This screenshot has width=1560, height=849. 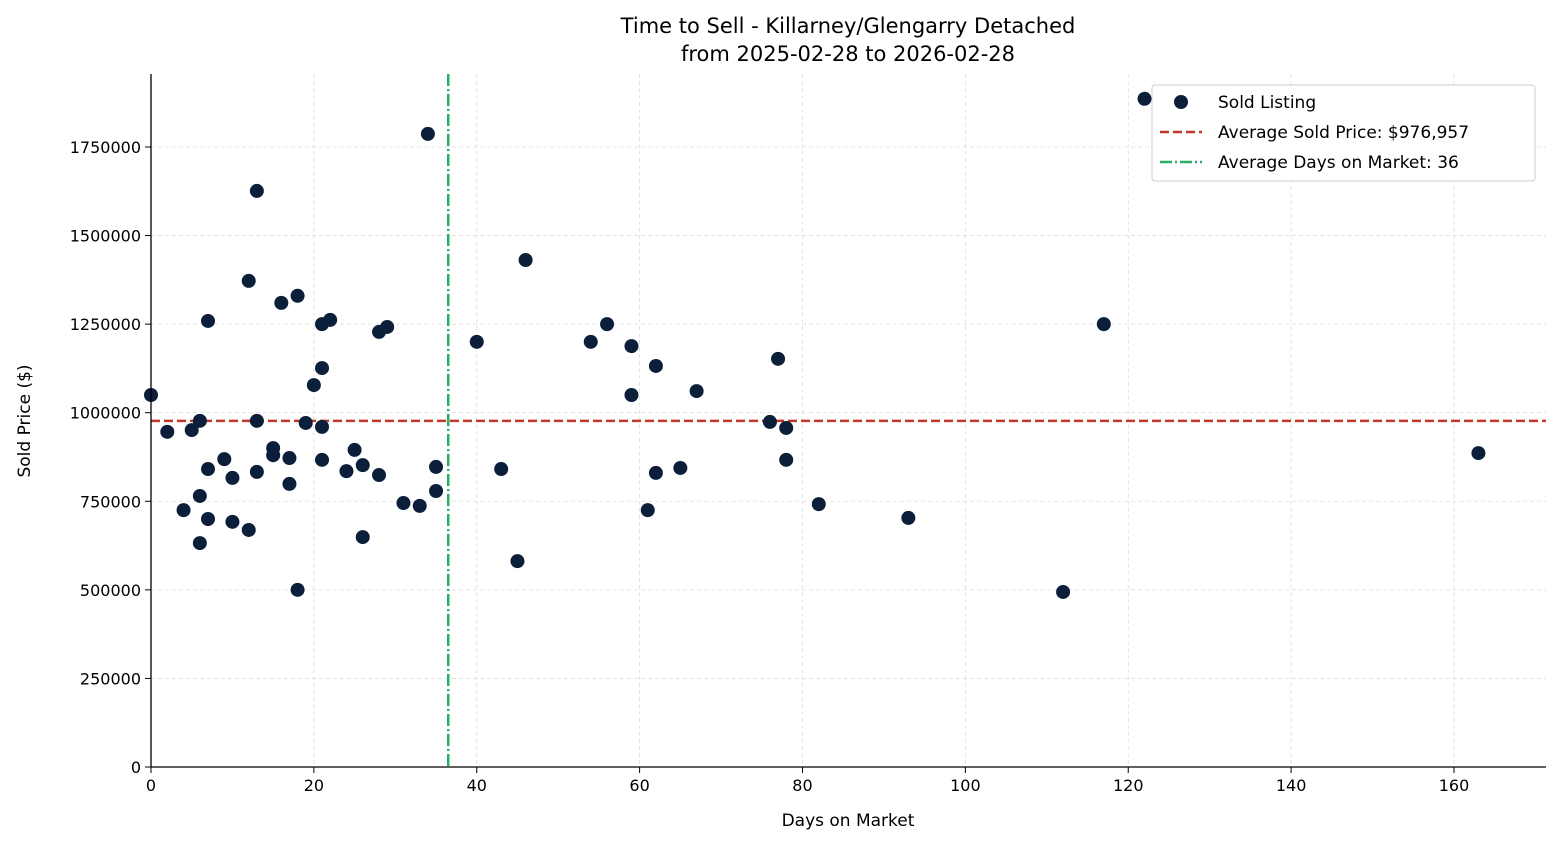 I want to click on y-tick-label: 1500000, so click(x=105, y=236).